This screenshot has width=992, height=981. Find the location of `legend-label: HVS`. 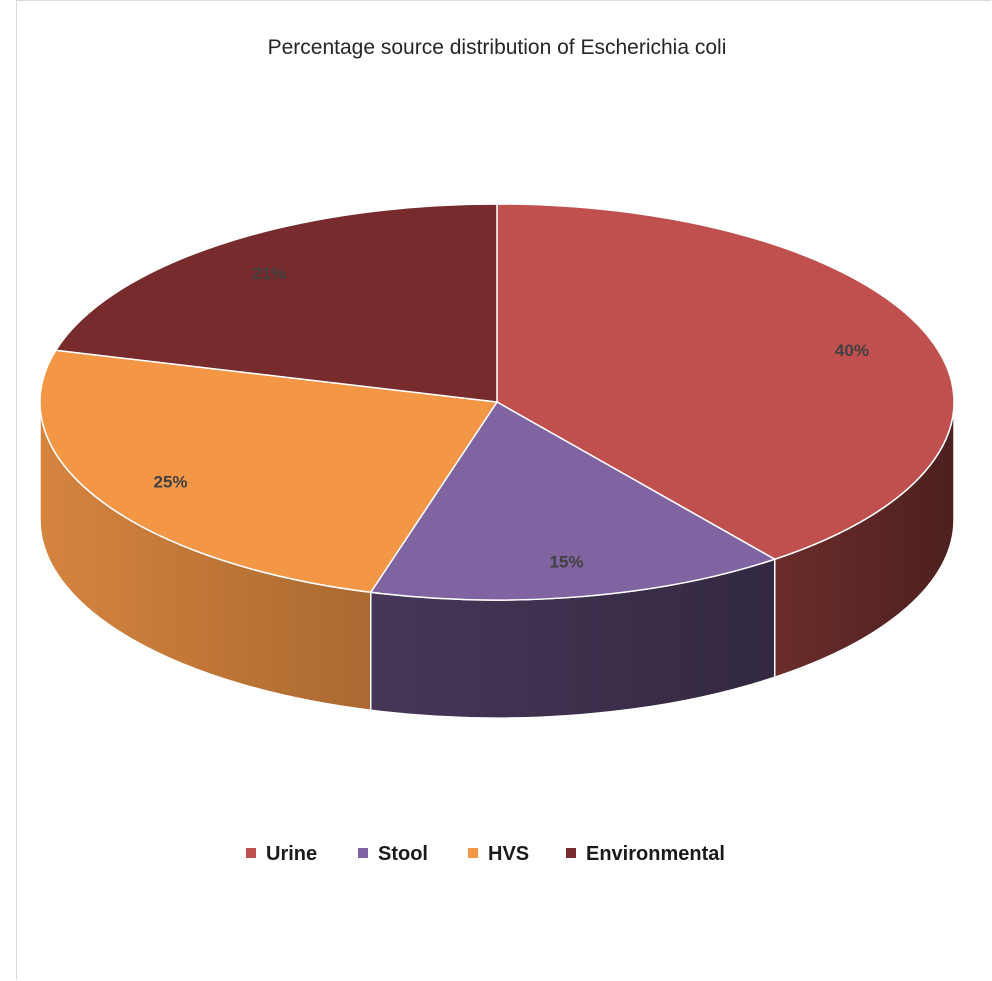

legend-label: HVS is located at coordinates (508, 854).